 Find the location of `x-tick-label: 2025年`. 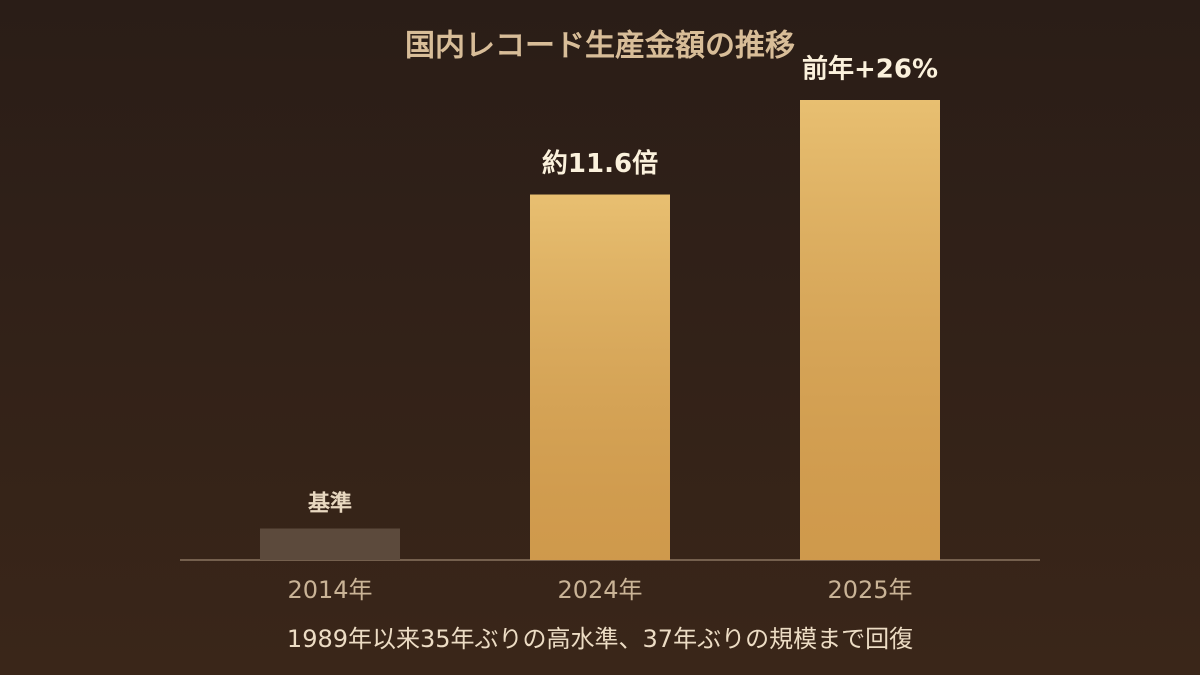

x-tick-label: 2025年 is located at coordinates (869, 590).